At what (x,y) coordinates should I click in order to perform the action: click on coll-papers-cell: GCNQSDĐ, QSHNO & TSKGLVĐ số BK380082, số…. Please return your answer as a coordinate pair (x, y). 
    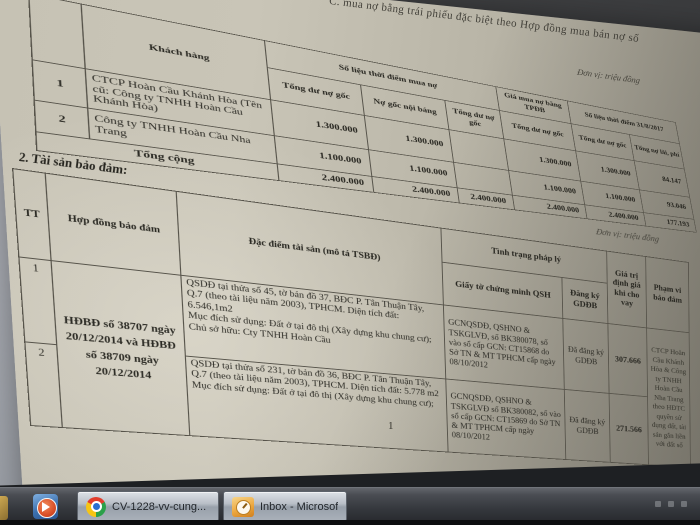
    Looking at the image, I should click on (505, 419).